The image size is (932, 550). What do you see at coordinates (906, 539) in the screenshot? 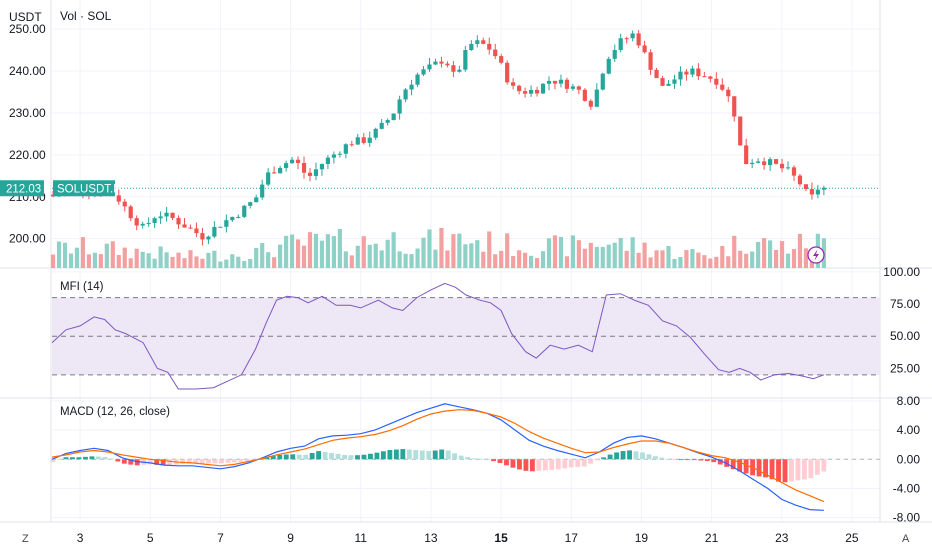
I see `auto-scale-button: A` at bounding box center [906, 539].